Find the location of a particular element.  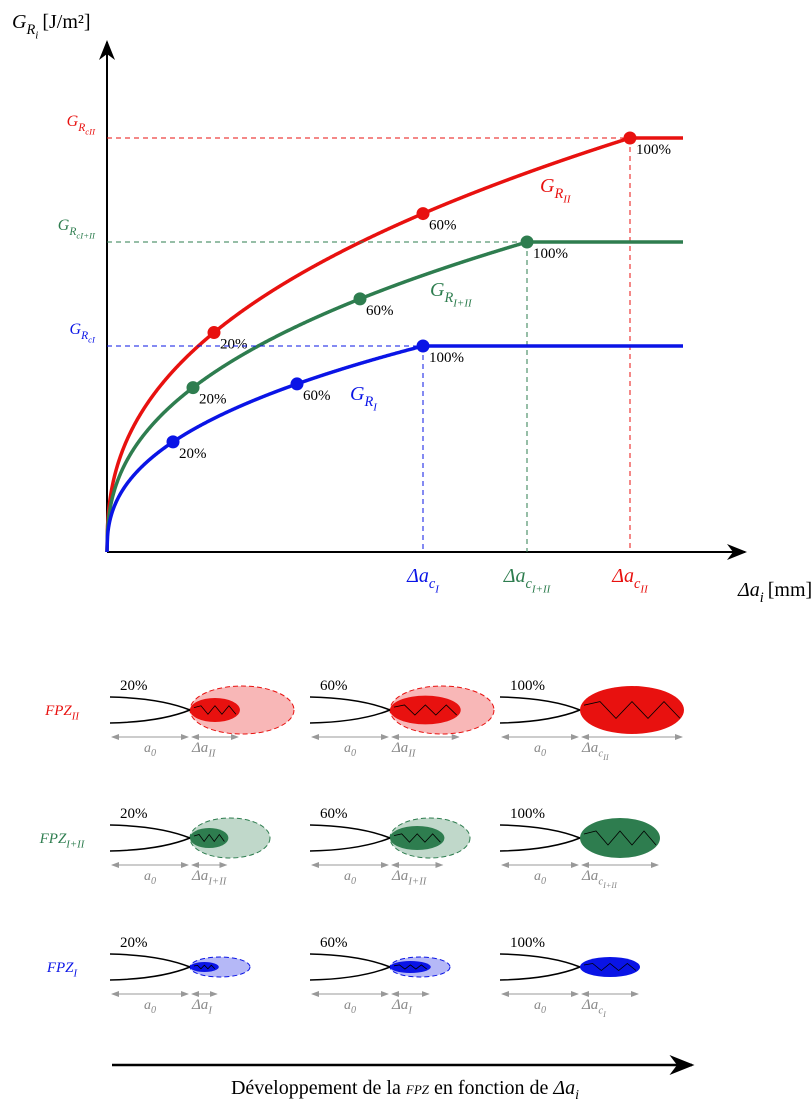

da-label: ΔacII is located at coordinates (595, 751).